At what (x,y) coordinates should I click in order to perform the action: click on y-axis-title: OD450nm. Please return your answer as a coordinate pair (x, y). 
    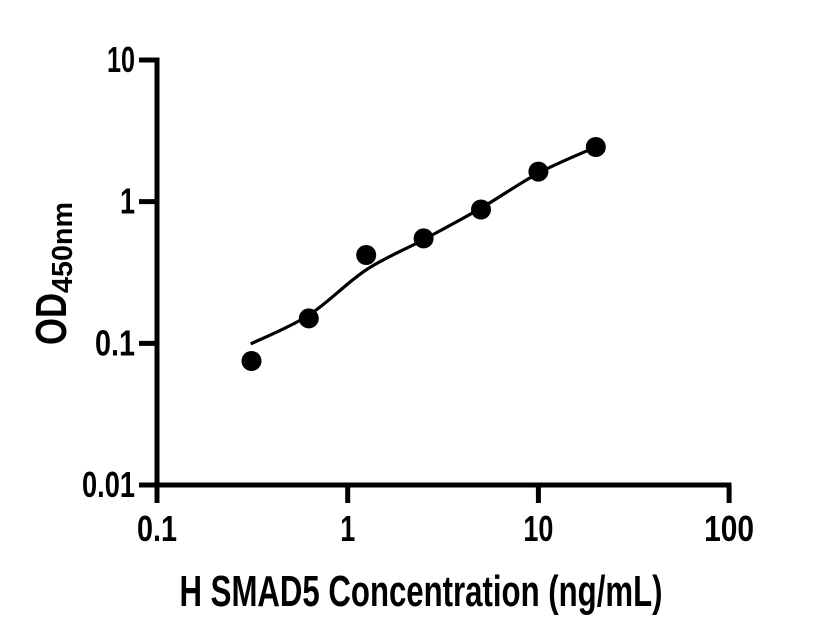
    Looking at the image, I should click on (53, 273).